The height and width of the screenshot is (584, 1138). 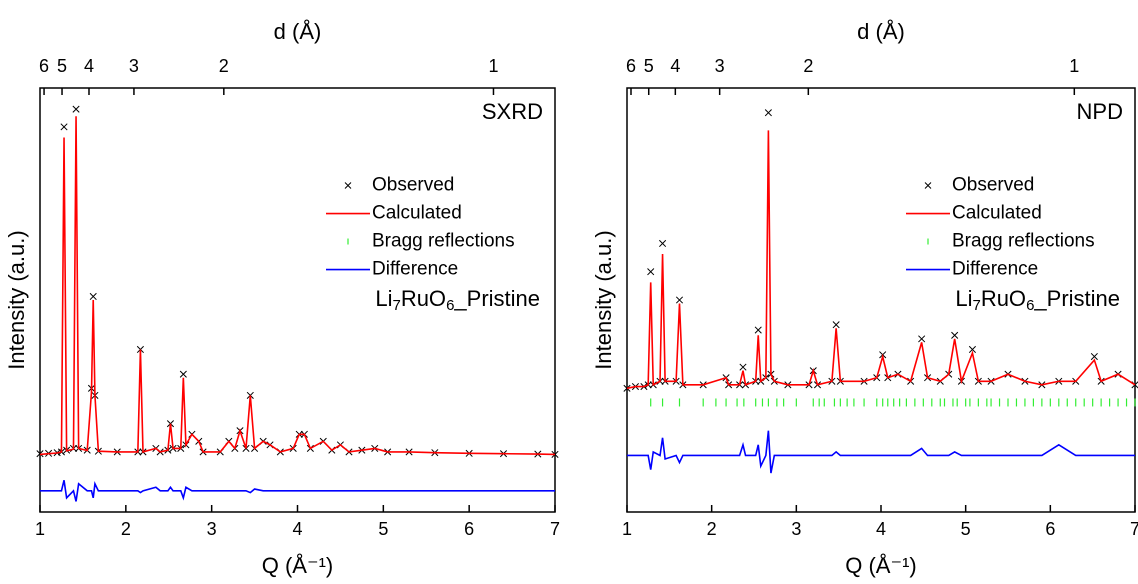 I want to click on annotation: SXRD, so click(x=512, y=111).